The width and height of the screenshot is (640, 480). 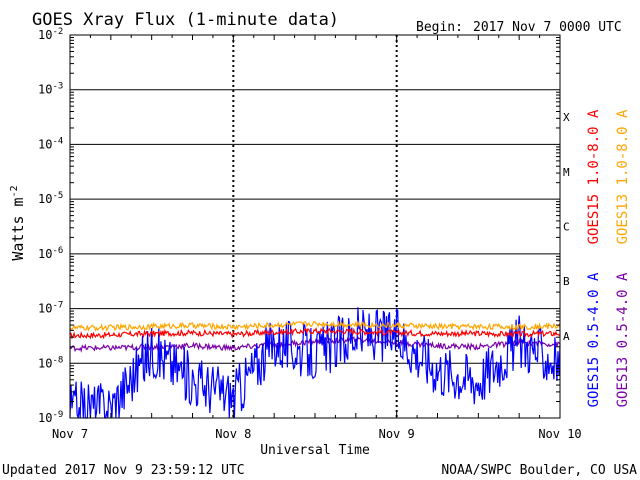 I want to click on y-tick-label-exponent: -3, so click(x=57, y=87).